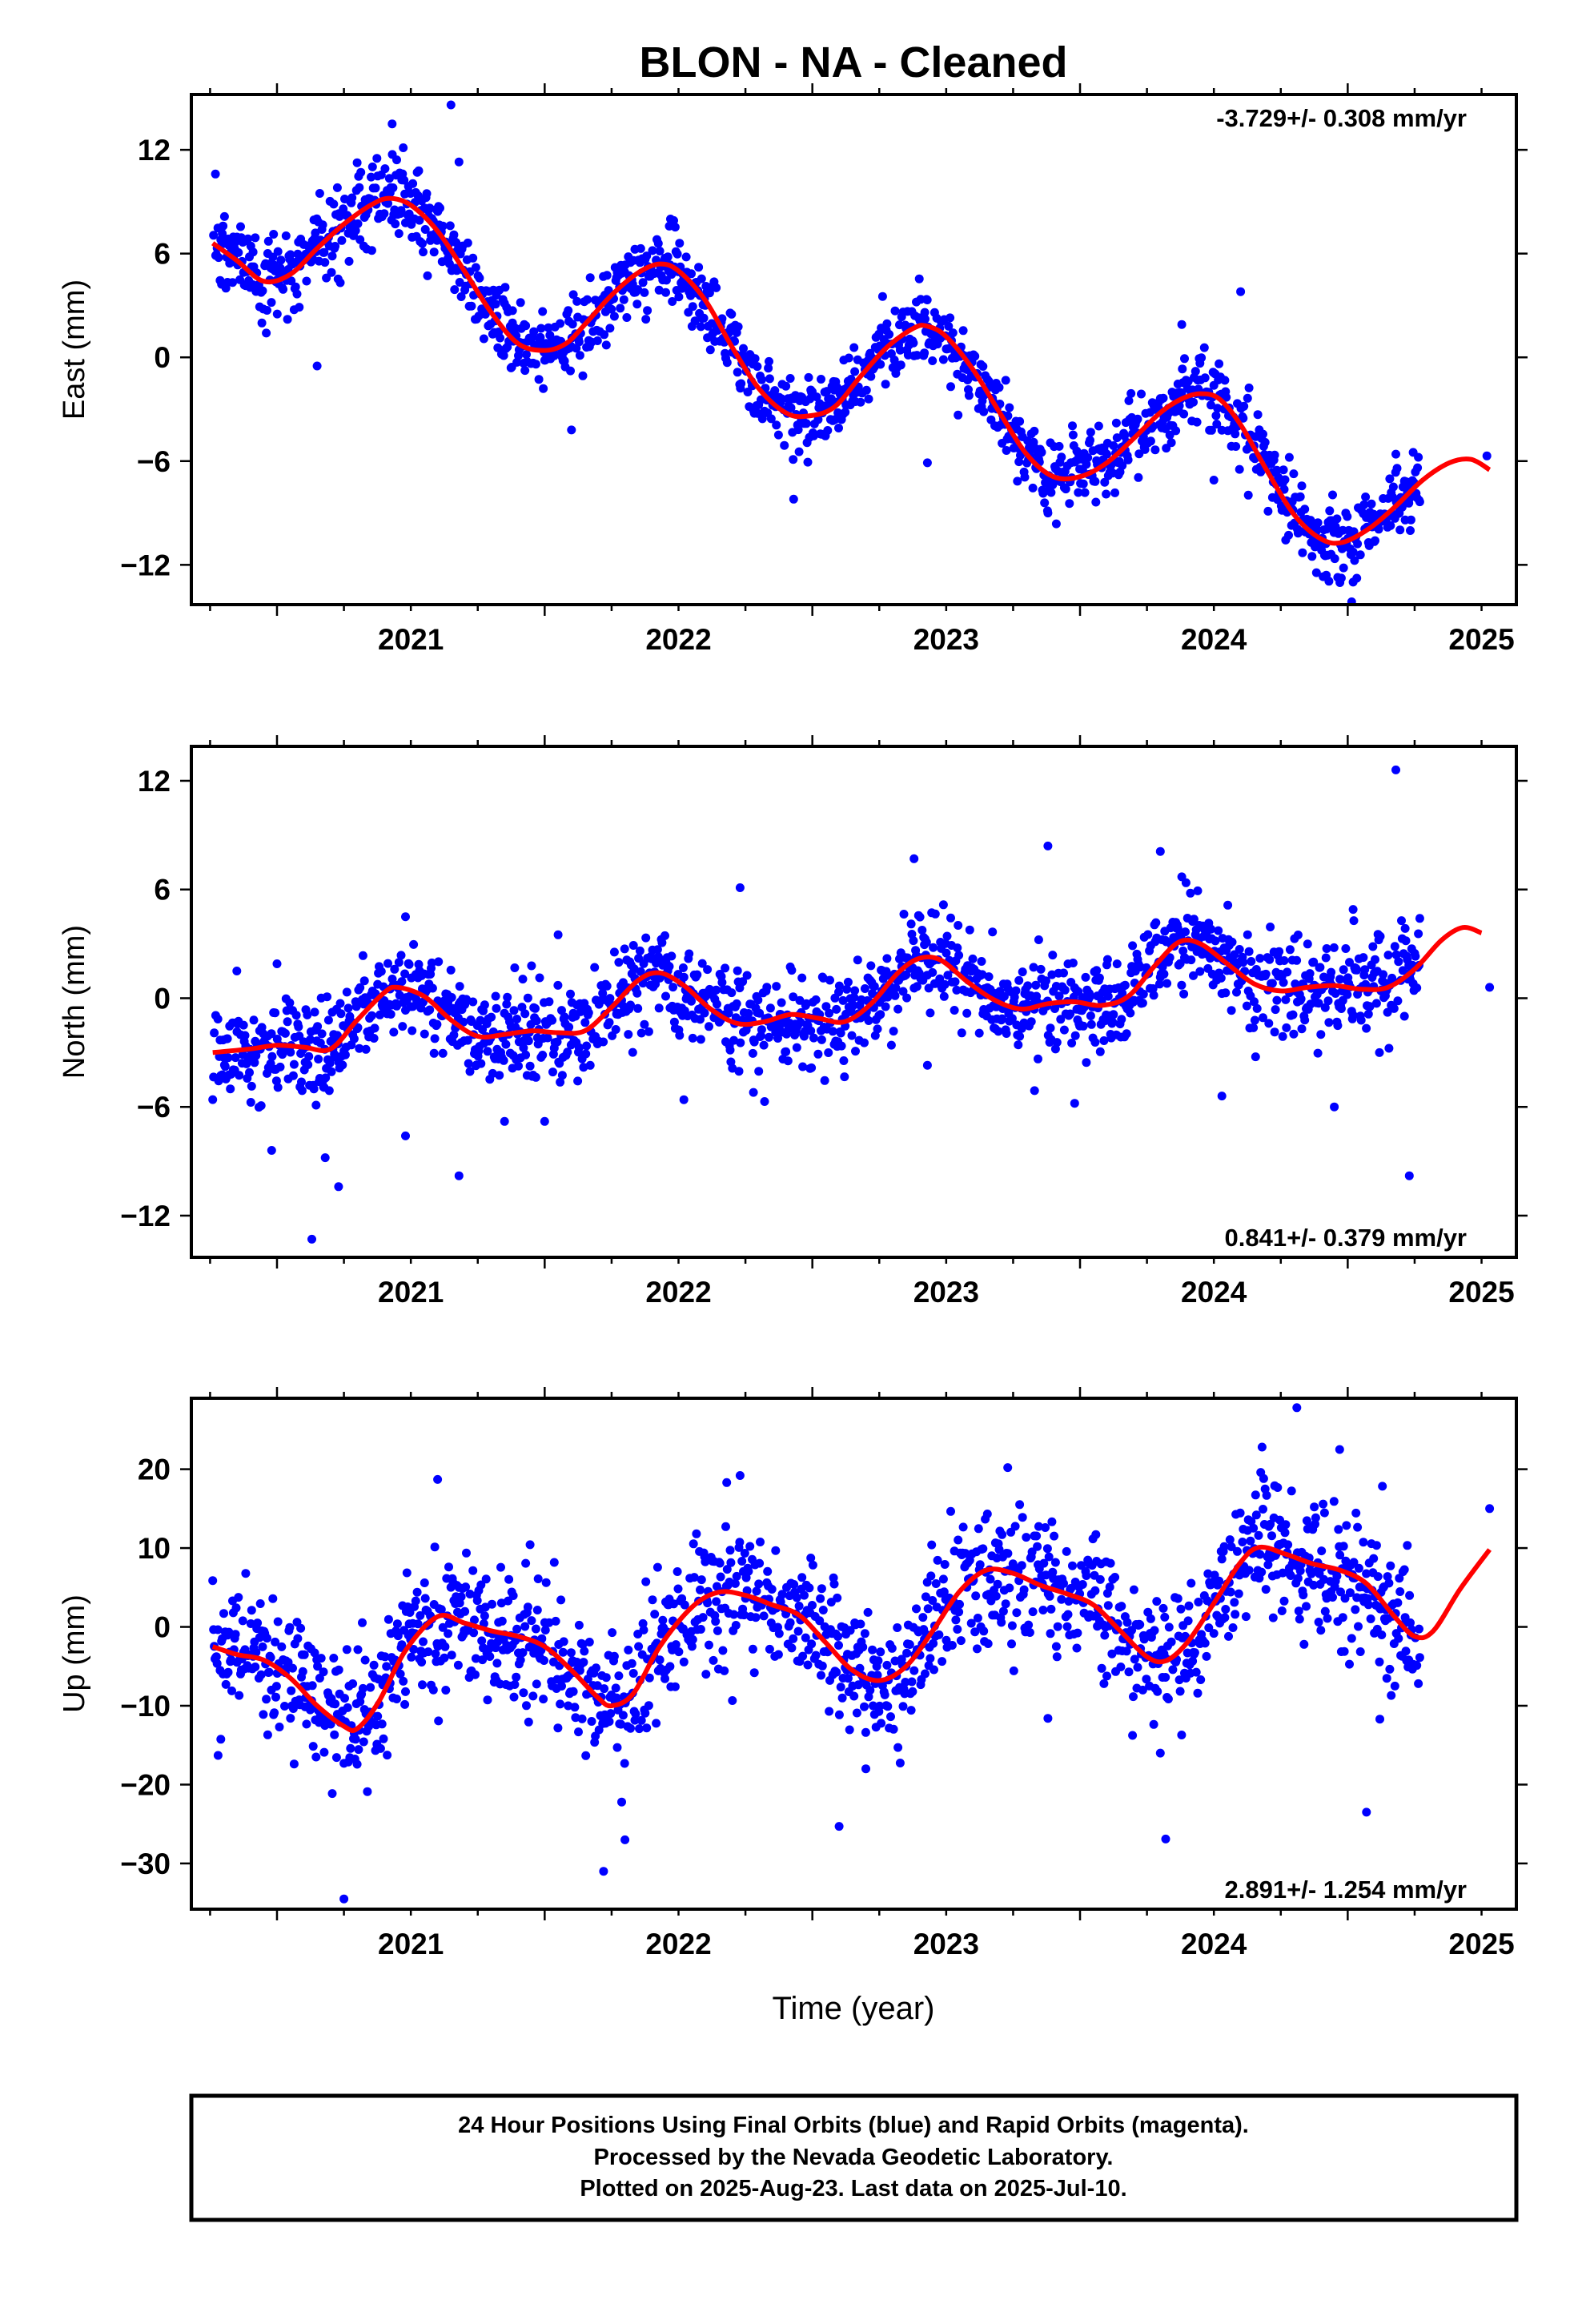  What do you see at coordinates (154, 462) in the screenshot?
I see `y-tick-label: −6` at bounding box center [154, 462].